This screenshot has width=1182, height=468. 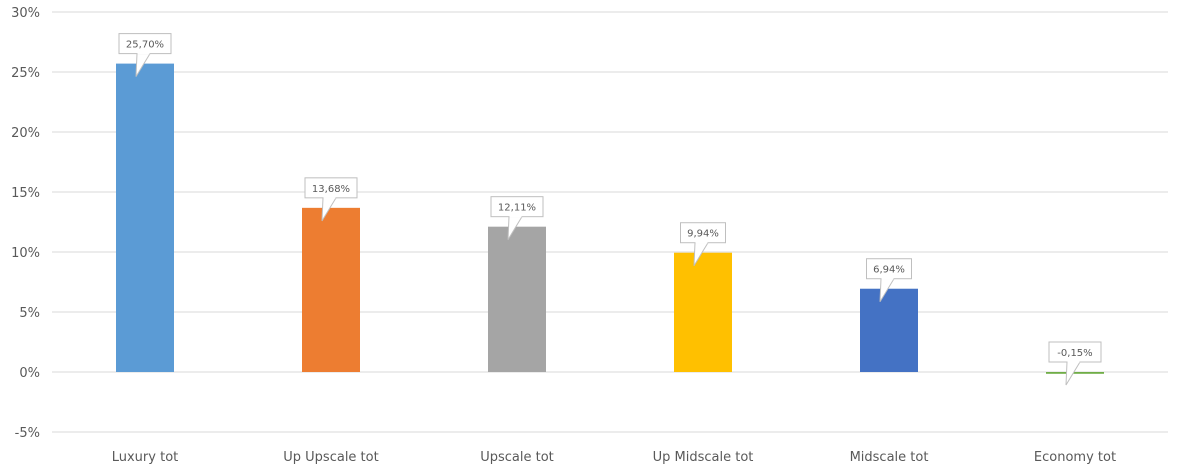 What do you see at coordinates (330, 457) in the screenshot?
I see `x-category-label: Up Upscale tot` at bounding box center [330, 457].